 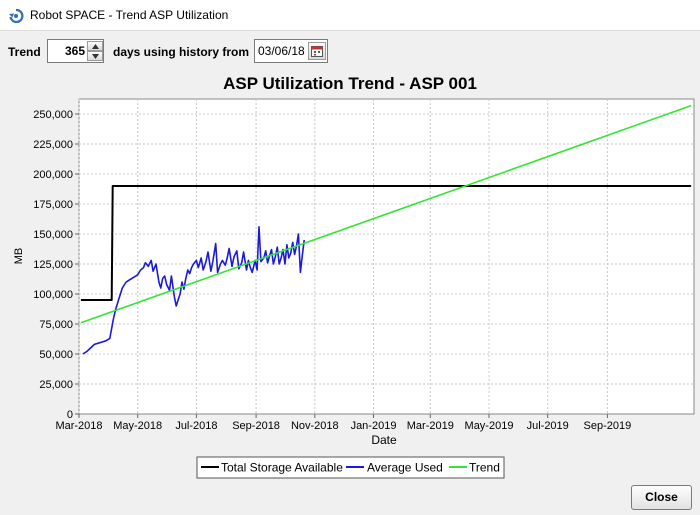 I want to click on history-date-field: 03/06/18, so click(x=291, y=51).